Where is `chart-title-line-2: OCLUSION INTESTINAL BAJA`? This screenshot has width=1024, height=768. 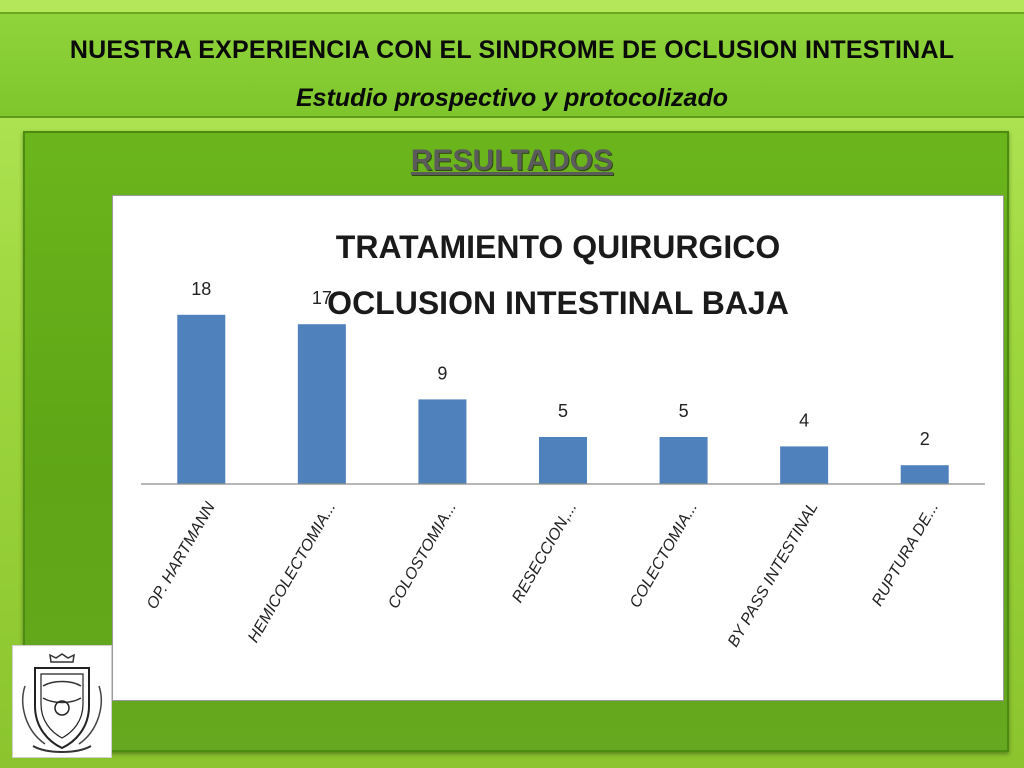 chart-title-line-2: OCLUSION INTESTINAL BAJA is located at coordinates (558, 303).